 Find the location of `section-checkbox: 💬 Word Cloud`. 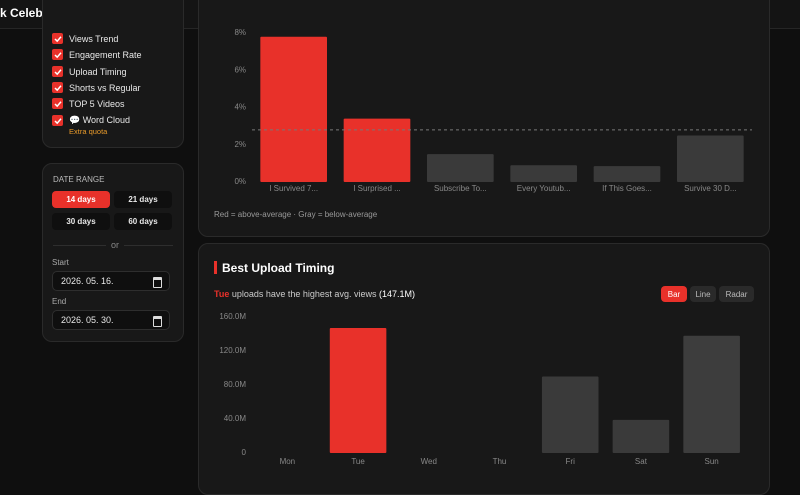

section-checkbox: 💬 Word Cloud is located at coordinates (91, 120).